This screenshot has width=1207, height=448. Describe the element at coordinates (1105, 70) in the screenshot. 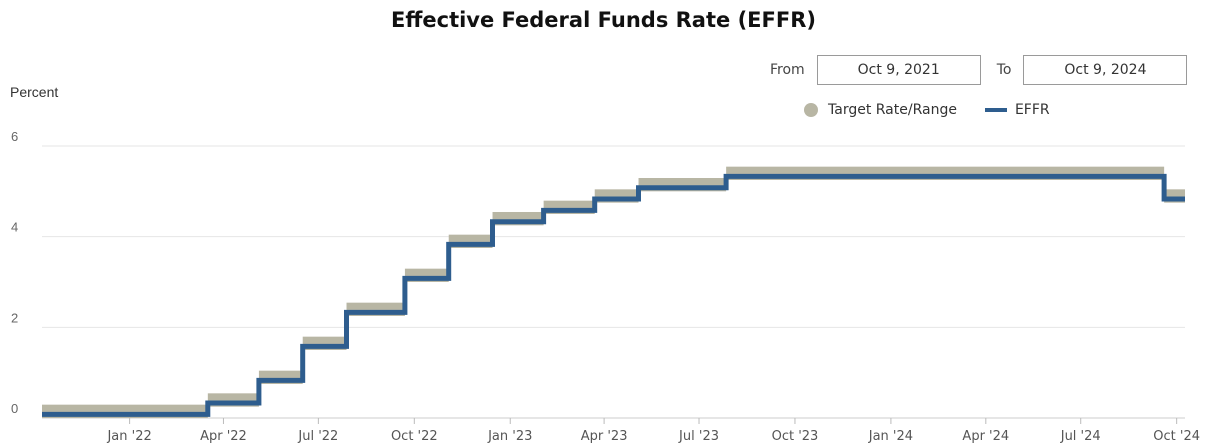

I see `to-date-input: Oct 9, 2024` at that location.